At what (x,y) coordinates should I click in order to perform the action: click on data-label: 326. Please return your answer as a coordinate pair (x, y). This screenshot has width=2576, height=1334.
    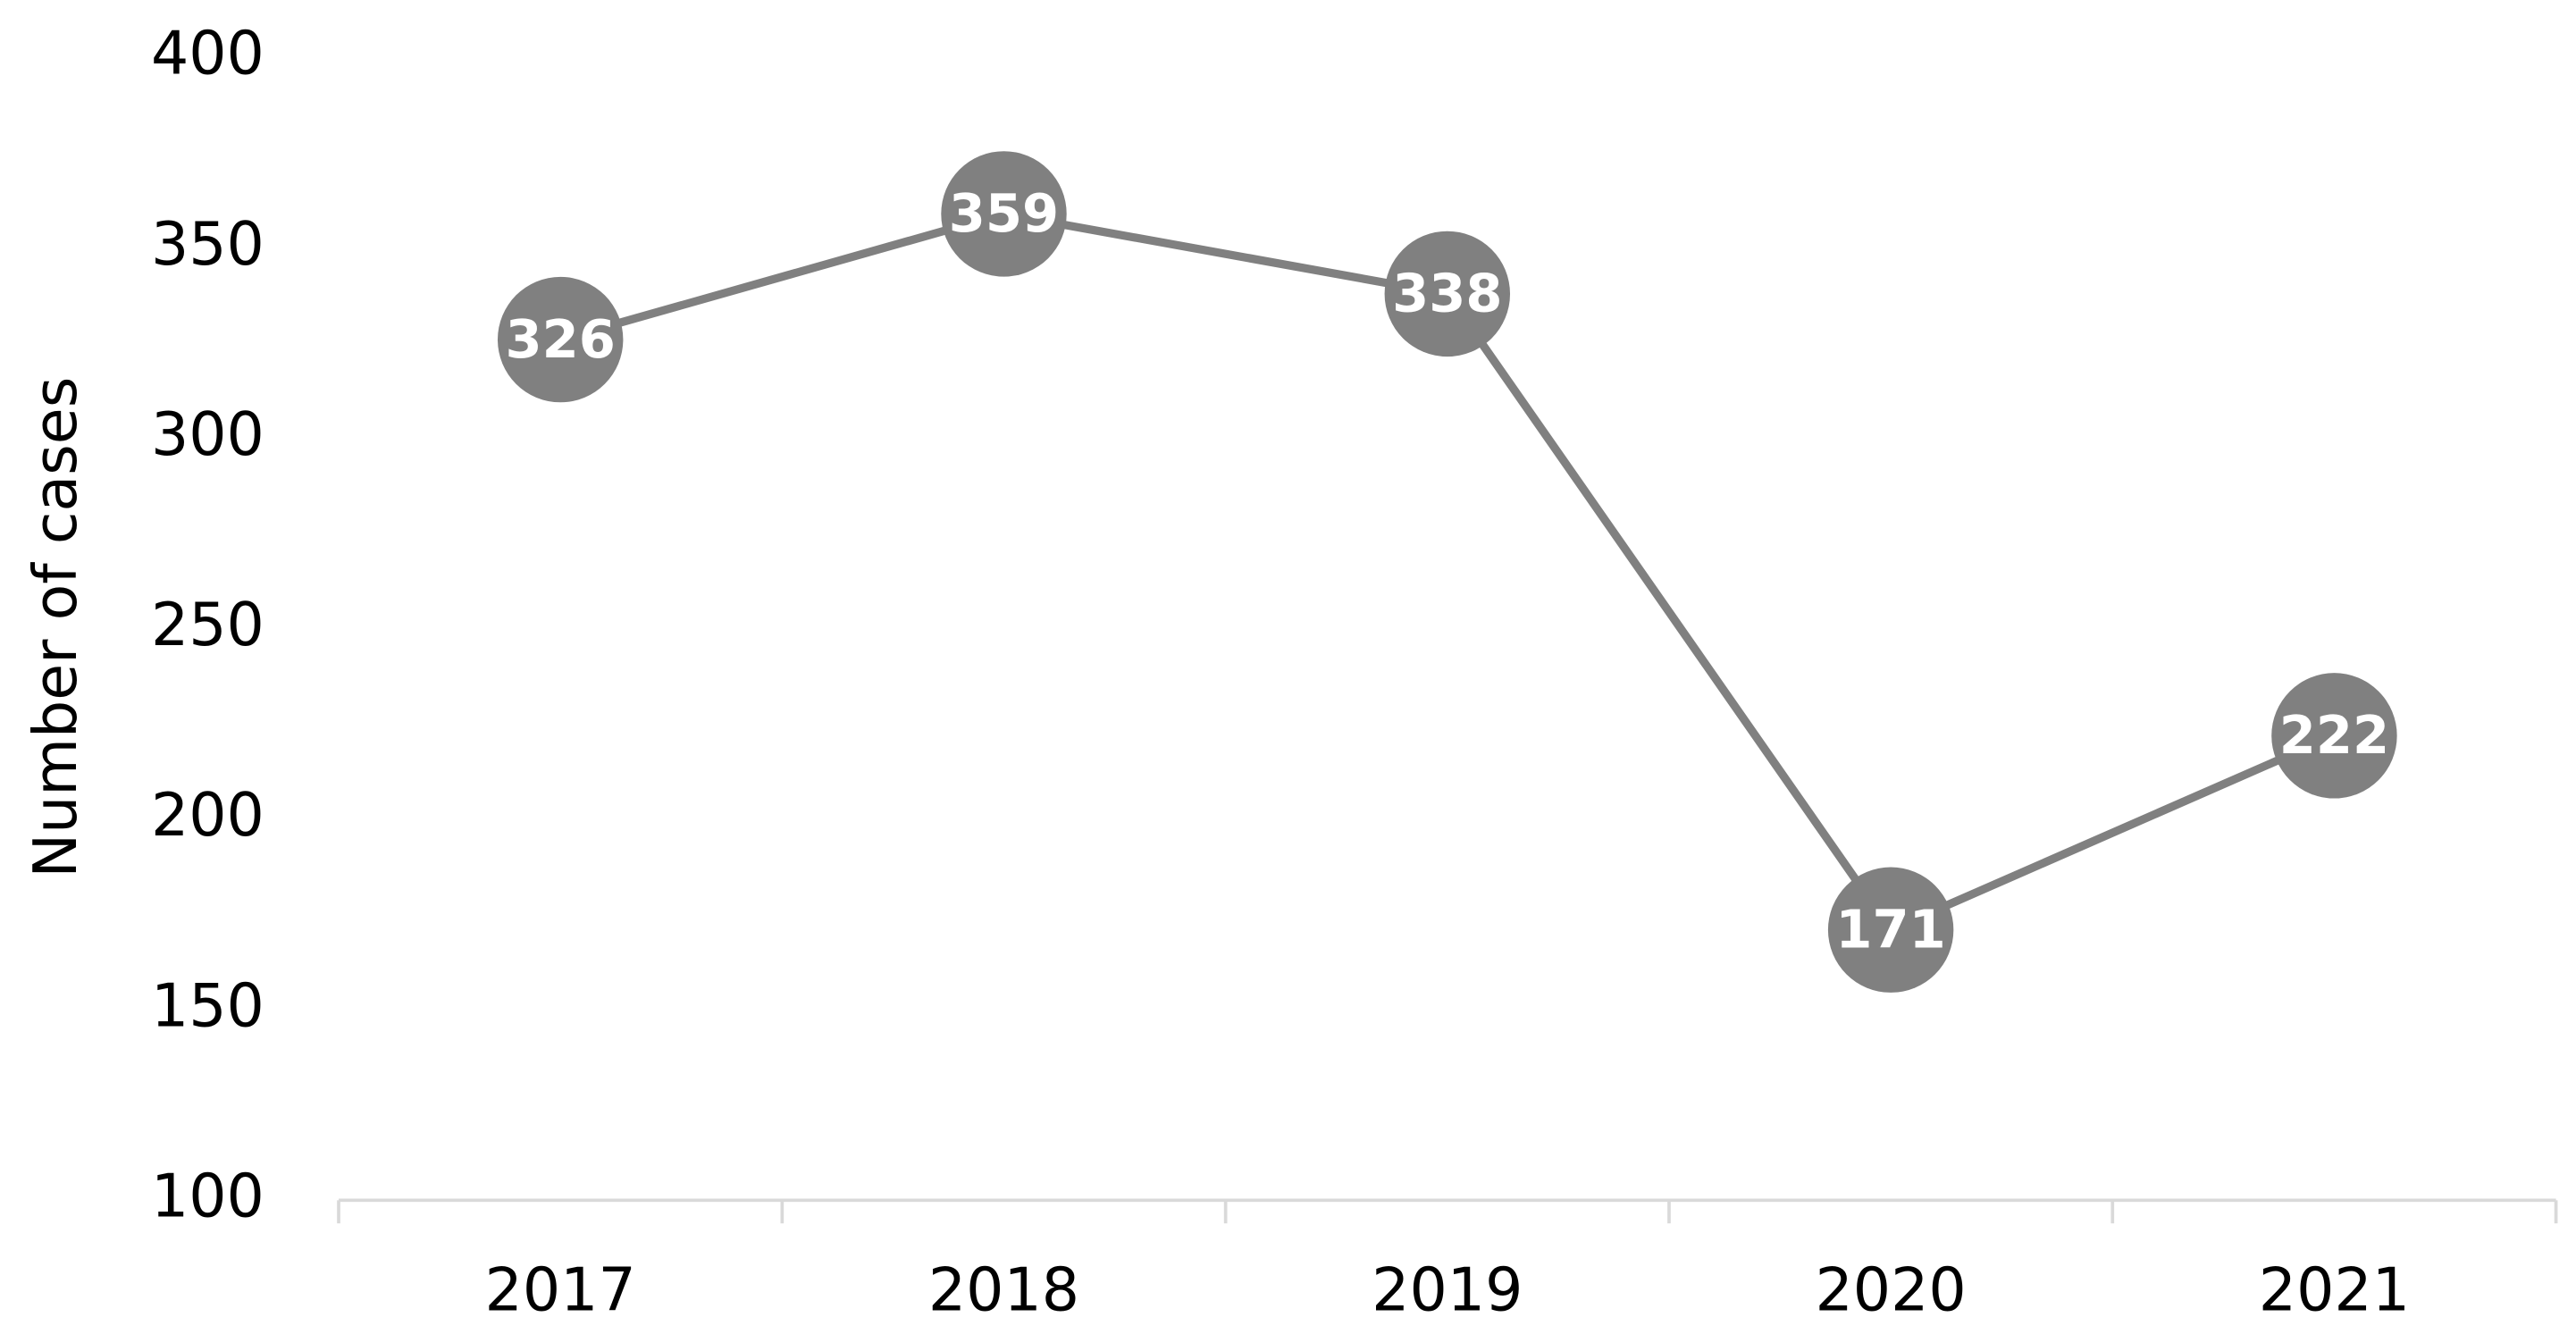
    Looking at the image, I should click on (560, 339).